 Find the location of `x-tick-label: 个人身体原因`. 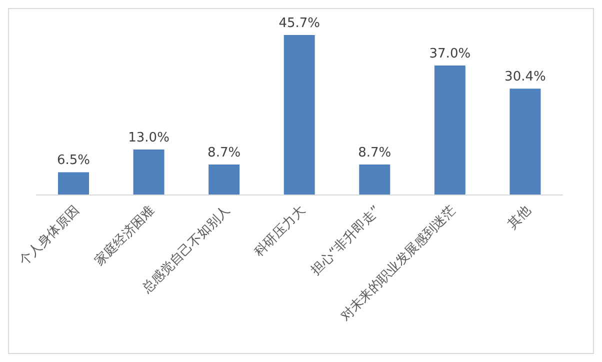

x-tick-label: 个人身体原因 is located at coordinates (49, 236).